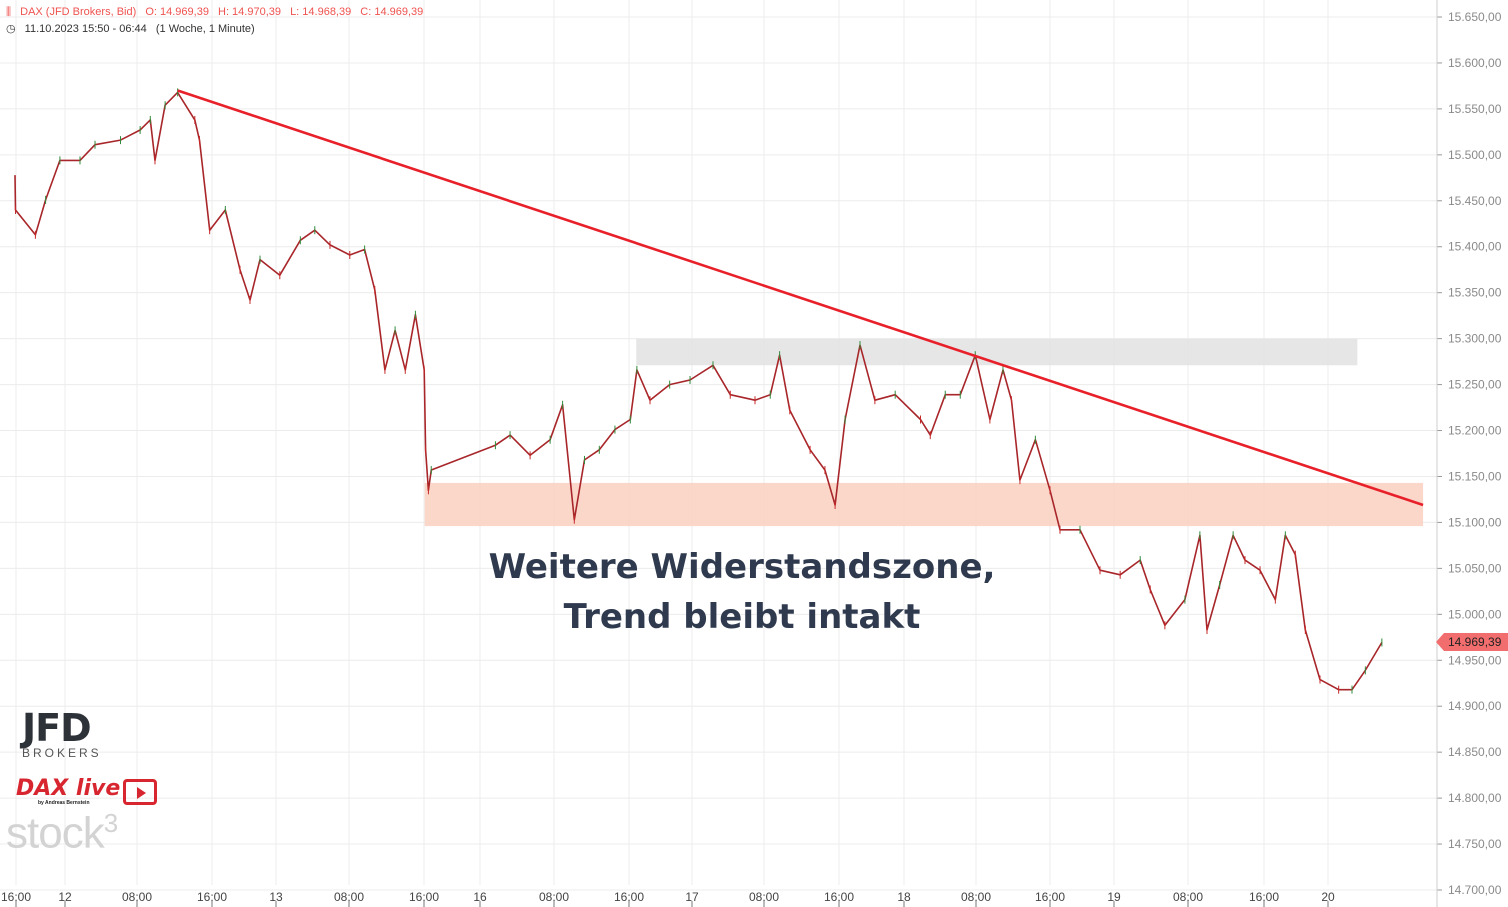 The height and width of the screenshot is (907, 1508). What do you see at coordinates (205, 29) in the screenshot?
I see `period: (1 Woche, 1 Minute)` at bounding box center [205, 29].